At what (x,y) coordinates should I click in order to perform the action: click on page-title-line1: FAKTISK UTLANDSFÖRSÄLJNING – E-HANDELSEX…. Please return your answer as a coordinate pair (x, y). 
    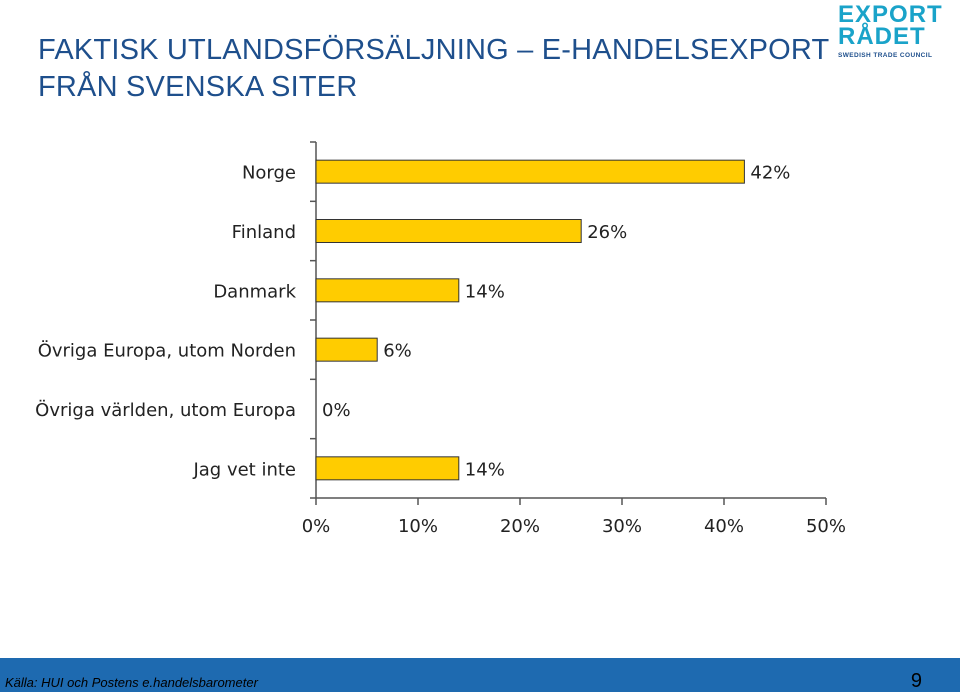
    Looking at the image, I should click on (434, 50).